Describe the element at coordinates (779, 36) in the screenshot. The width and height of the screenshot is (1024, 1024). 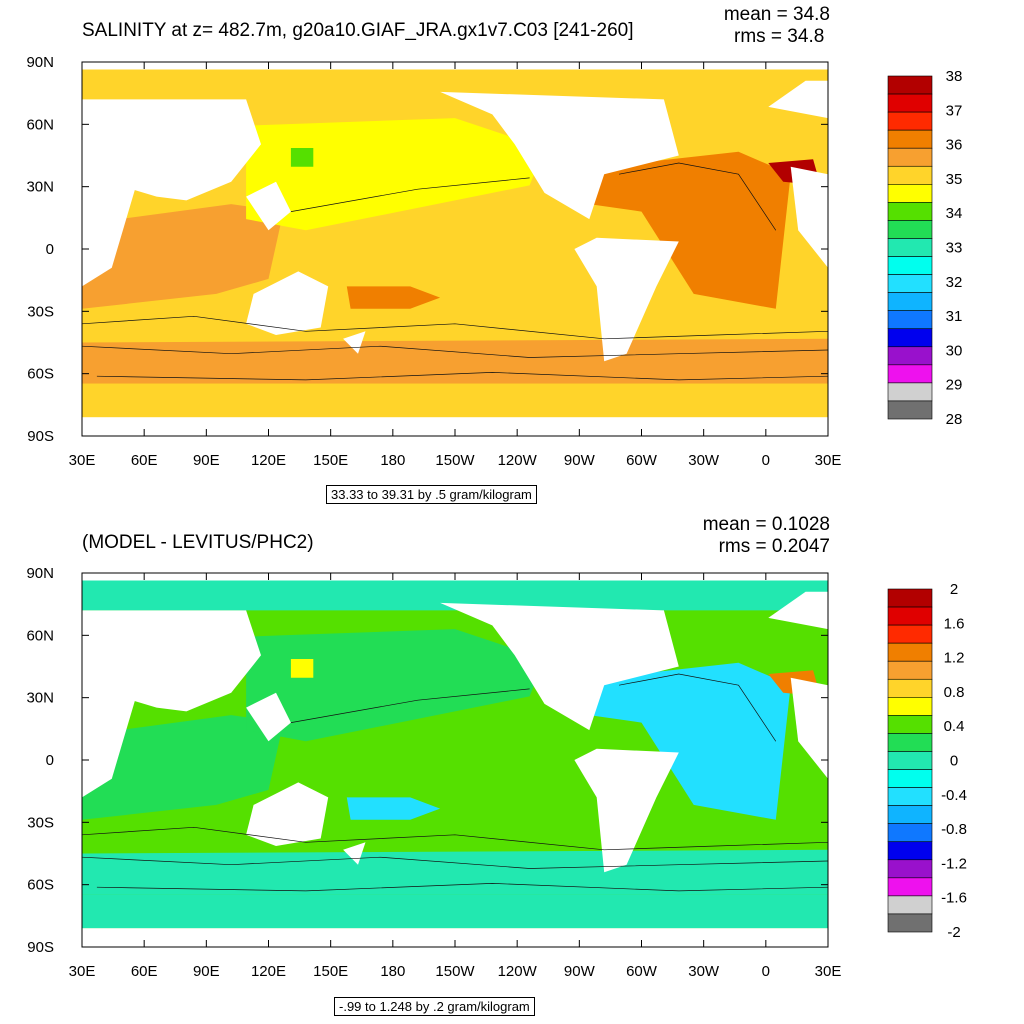
I see `panel1-rms: rms = 34.8` at that location.